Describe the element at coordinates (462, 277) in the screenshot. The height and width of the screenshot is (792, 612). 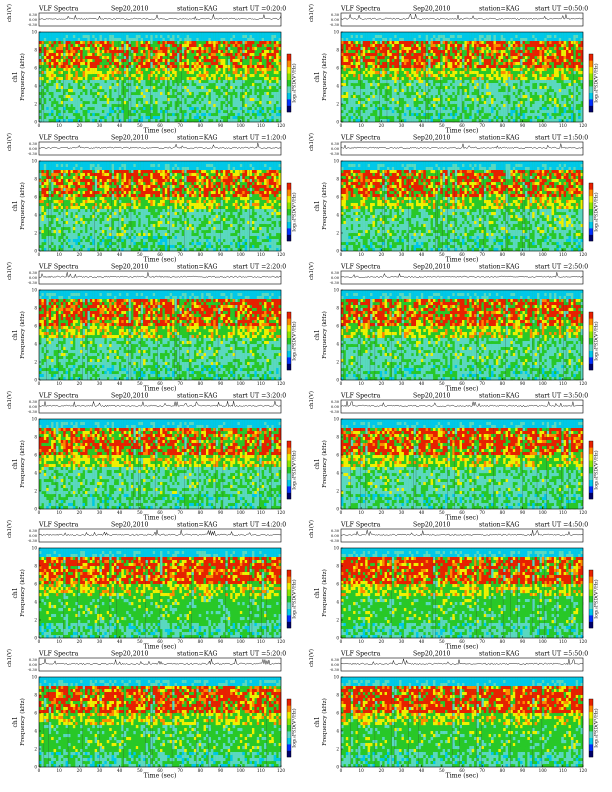
I see `ch1-frame` at that location.